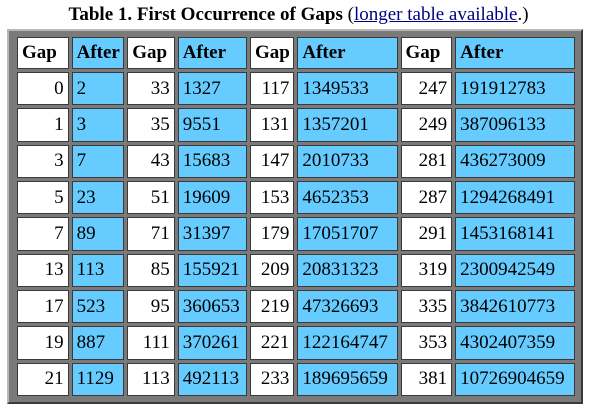  Describe the element at coordinates (296, 306) in the screenshot. I see `table-row: 17 523 95 360653 219 47326693 335 3842610773` at that location.